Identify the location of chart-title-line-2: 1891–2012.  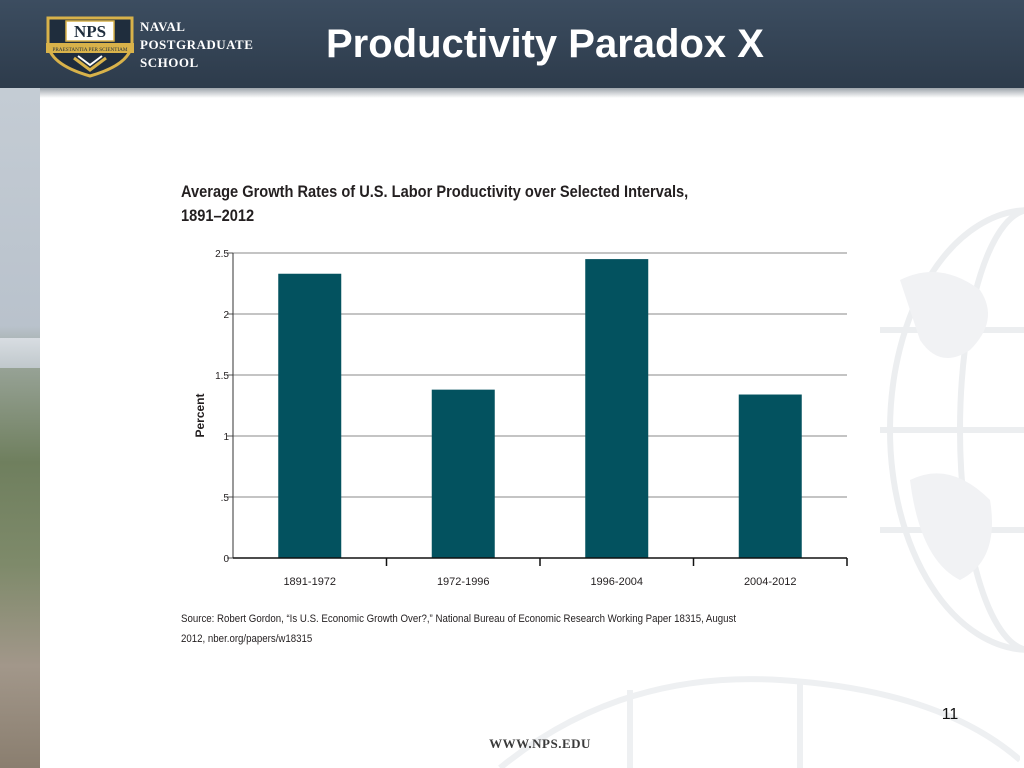
(218, 215).